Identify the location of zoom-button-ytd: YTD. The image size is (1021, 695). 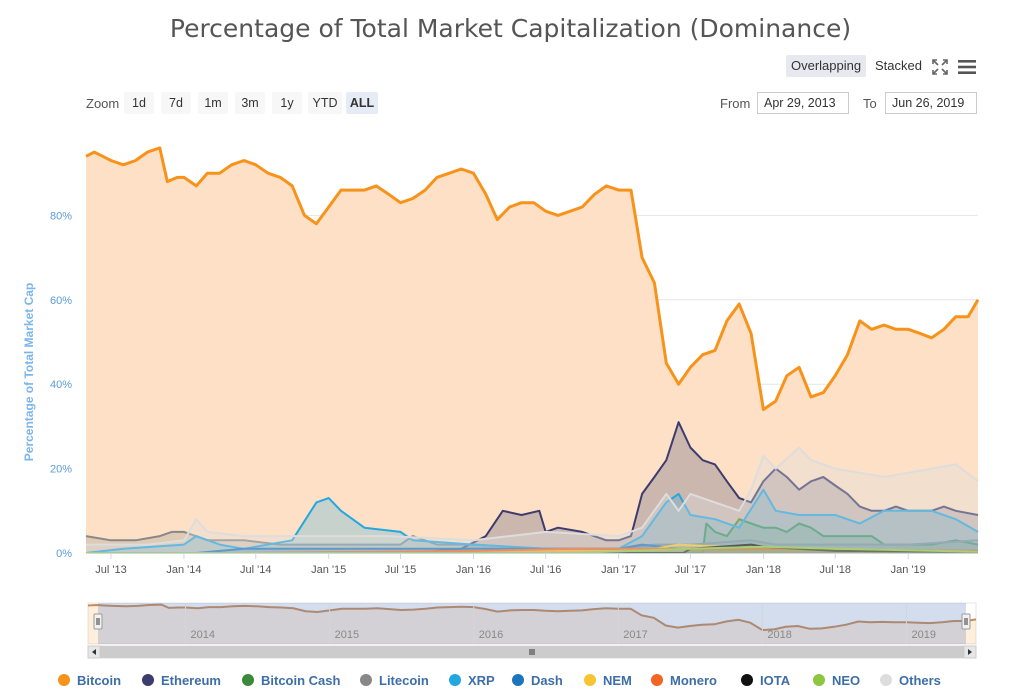
(325, 103).